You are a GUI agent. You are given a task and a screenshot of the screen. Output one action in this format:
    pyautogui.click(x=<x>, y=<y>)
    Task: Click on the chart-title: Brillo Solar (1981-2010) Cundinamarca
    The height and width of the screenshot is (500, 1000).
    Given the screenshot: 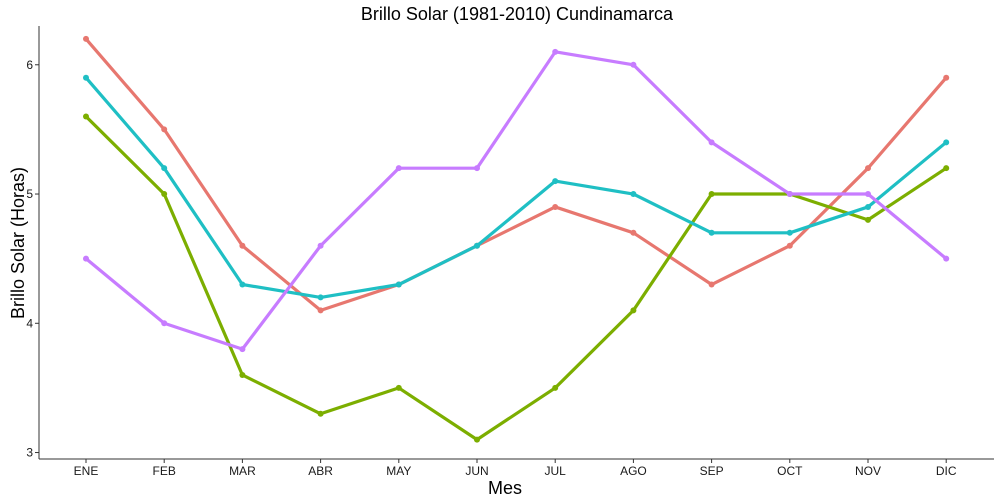 What is the action you would take?
    pyautogui.click(x=517, y=14)
    